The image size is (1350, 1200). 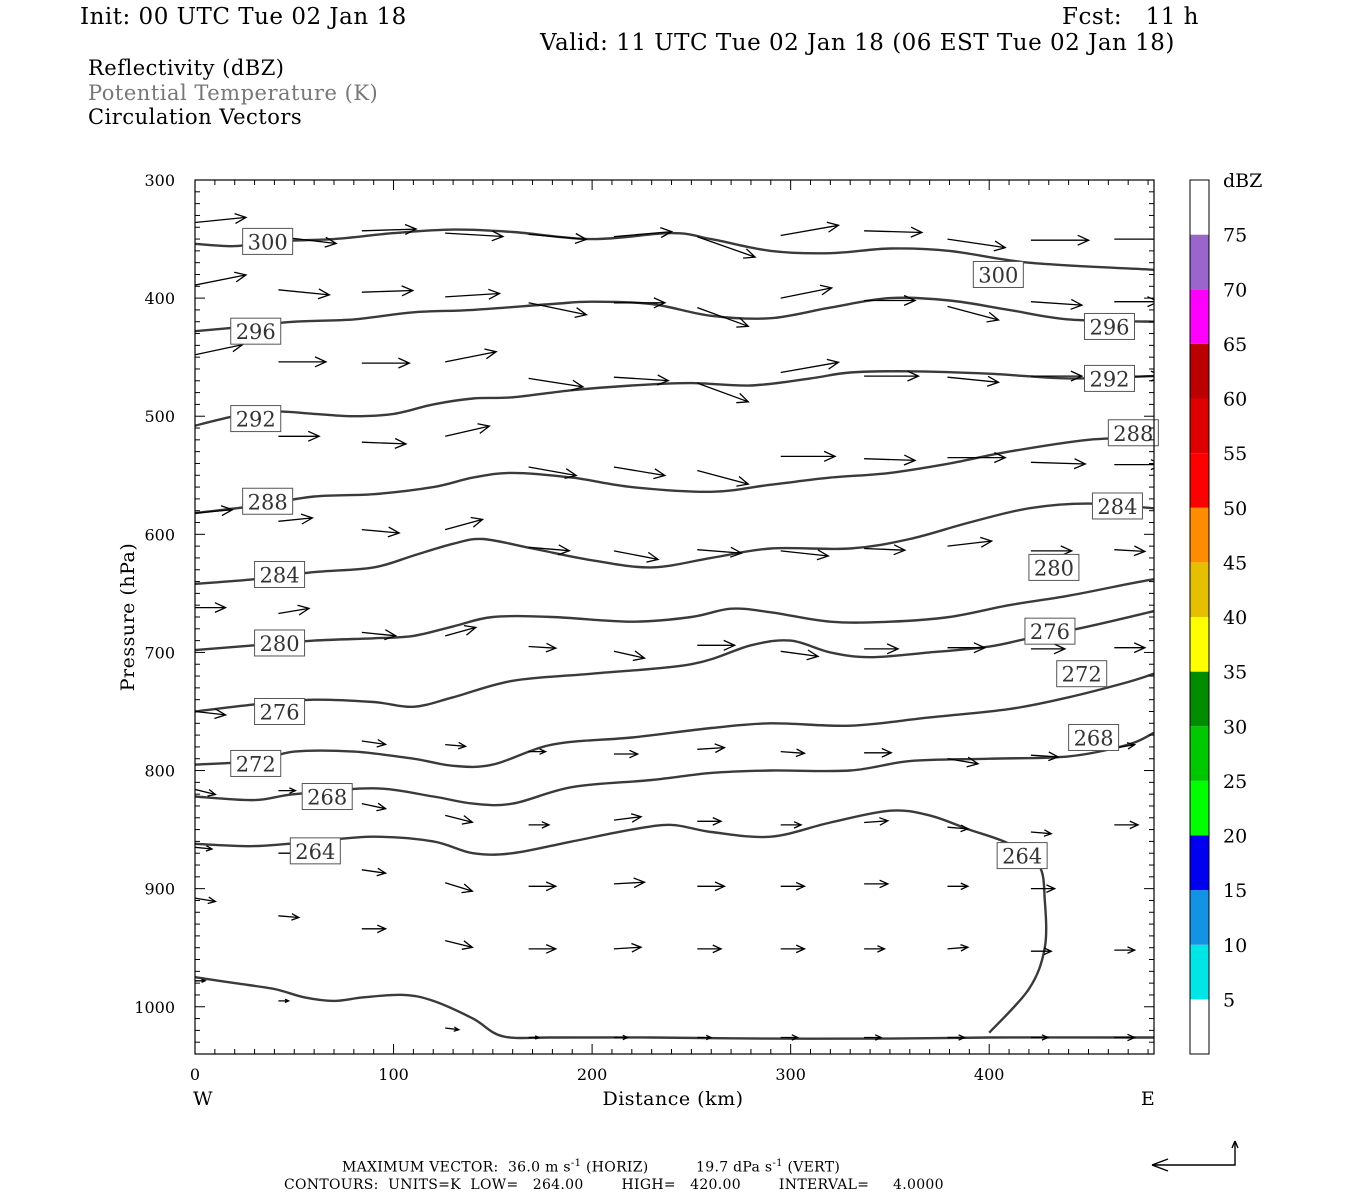 What do you see at coordinates (268, 242) in the screenshot?
I see `contour-label-300: 300` at bounding box center [268, 242].